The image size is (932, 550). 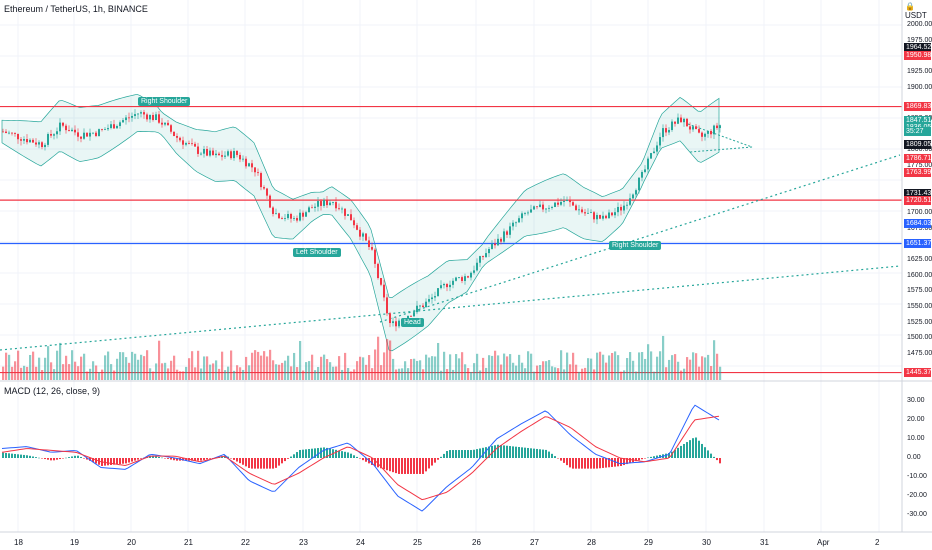 What do you see at coordinates (919, 40) in the screenshot?
I see `price-axis-label: 1975.00` at bounding box center [919, 40].